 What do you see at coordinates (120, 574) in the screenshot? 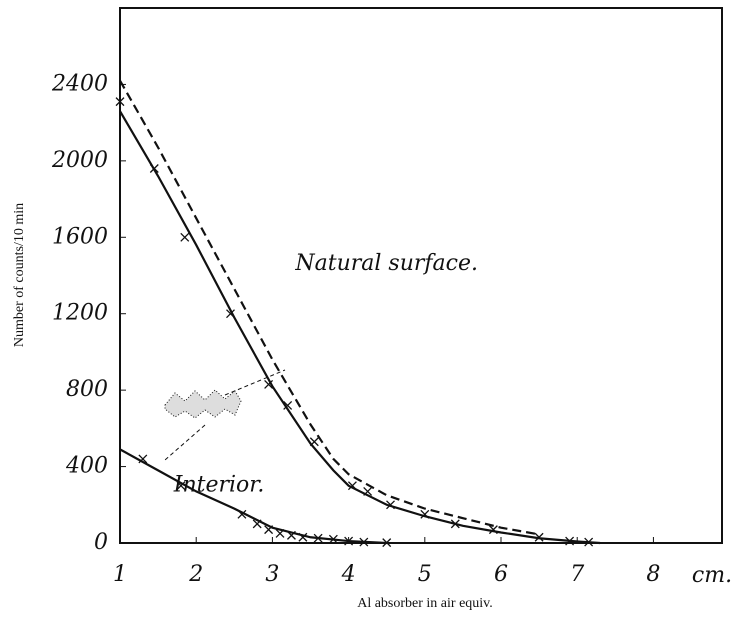
I see `x-tick-label: 1` at bounding box center [120, 574].